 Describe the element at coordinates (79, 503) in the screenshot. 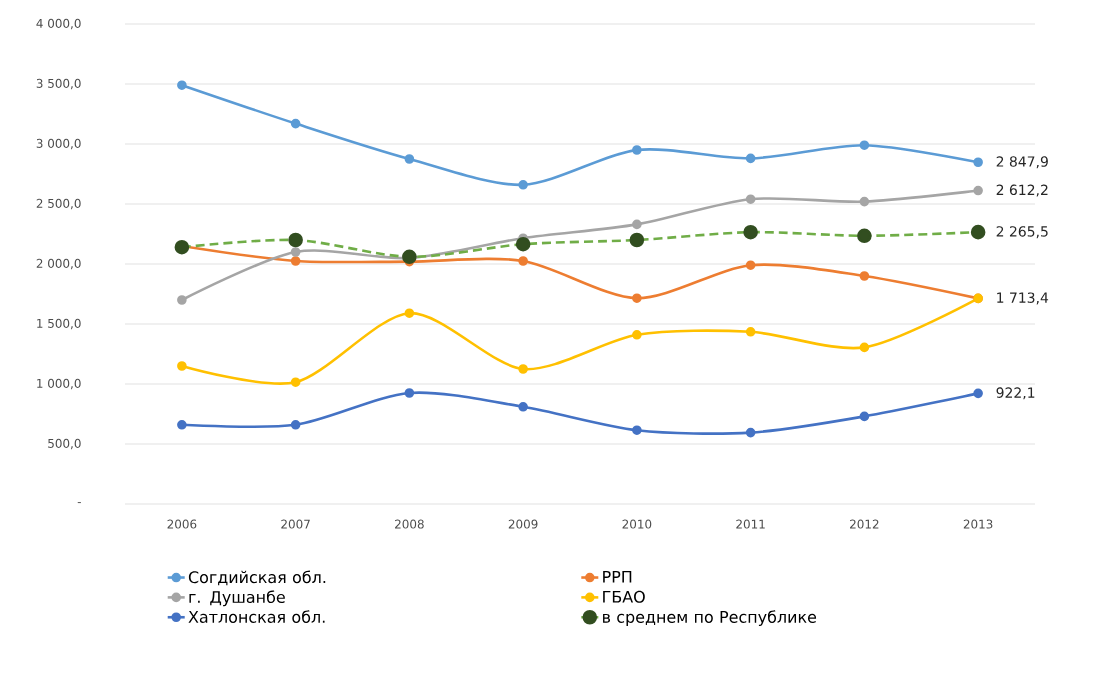

I see `y-tick-label: -` at that location.